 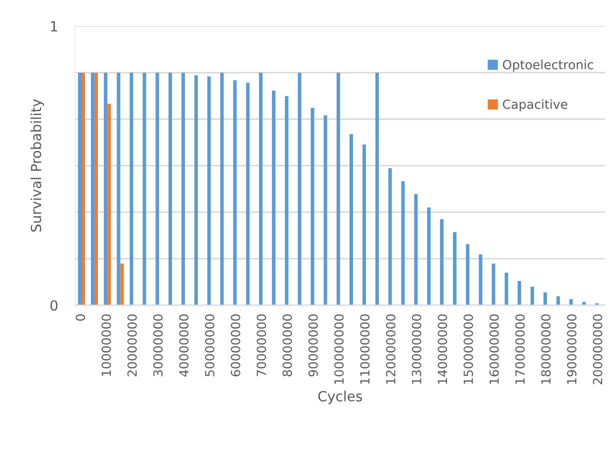 What do you see at coordinates (417, 349) in the screenshot?
I see `x-tick-label: 130000000` at bounding box center [417, 349].